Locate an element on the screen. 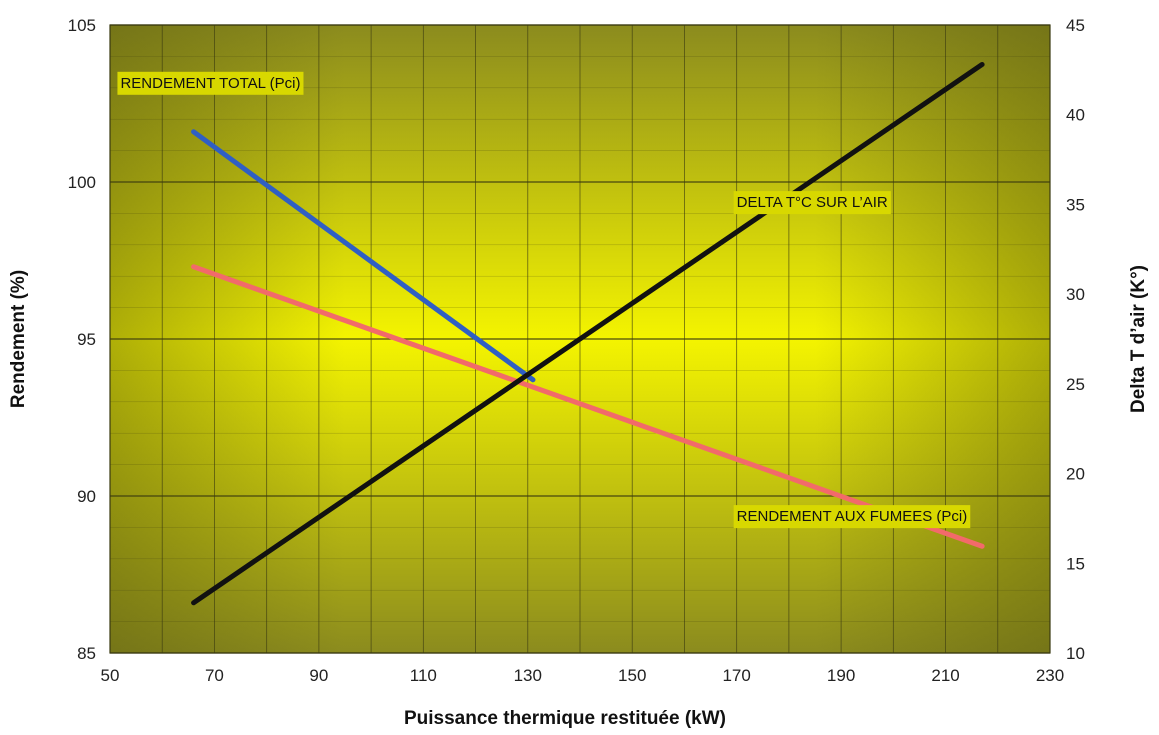 Image resolution: width=1159 pixels, height=735 pixels. x-tick-label: 50 is located at coordinates (110, 675).